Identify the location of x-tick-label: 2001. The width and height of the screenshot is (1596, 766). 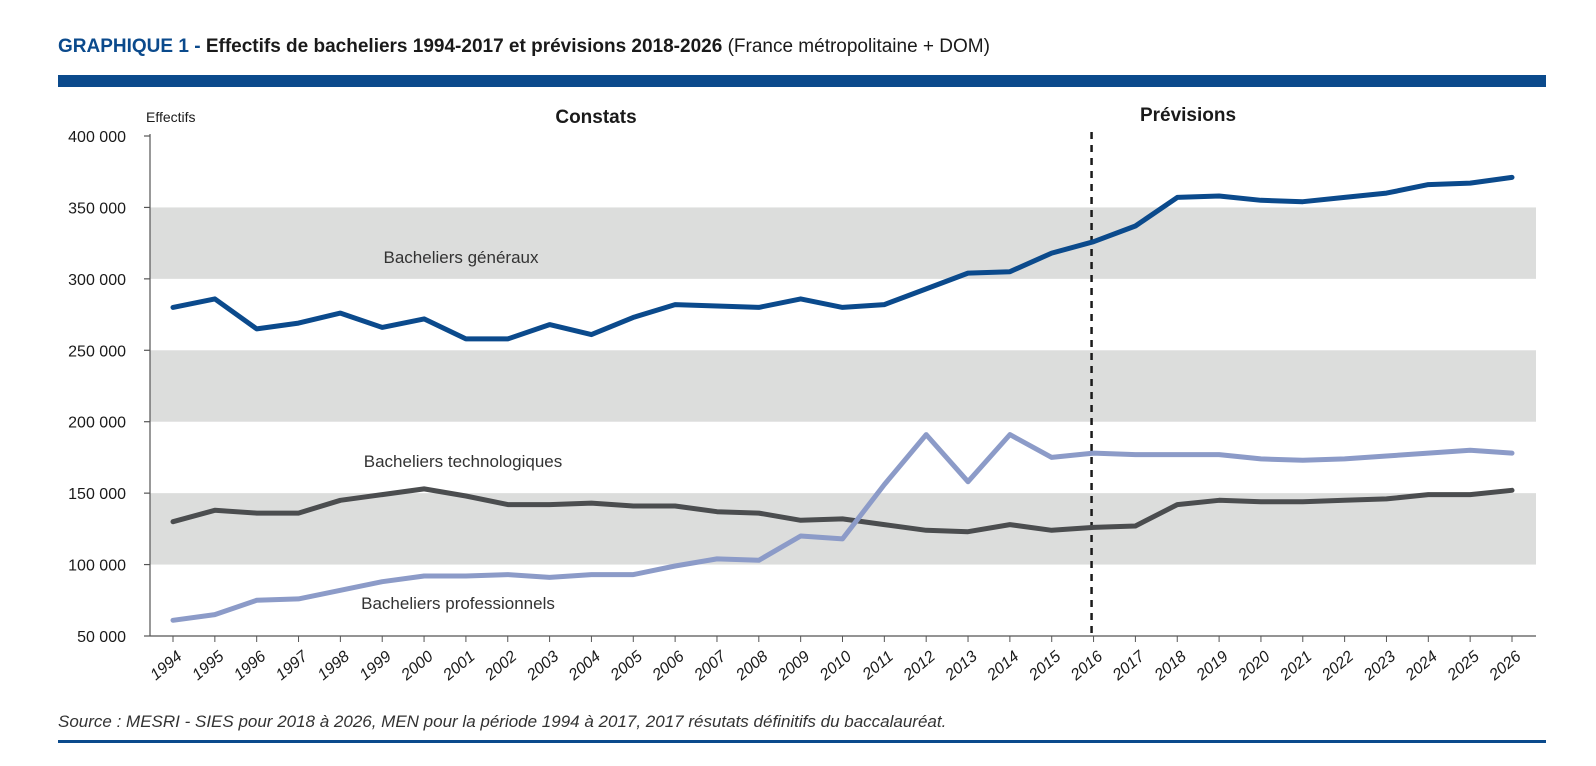
(459, 666).